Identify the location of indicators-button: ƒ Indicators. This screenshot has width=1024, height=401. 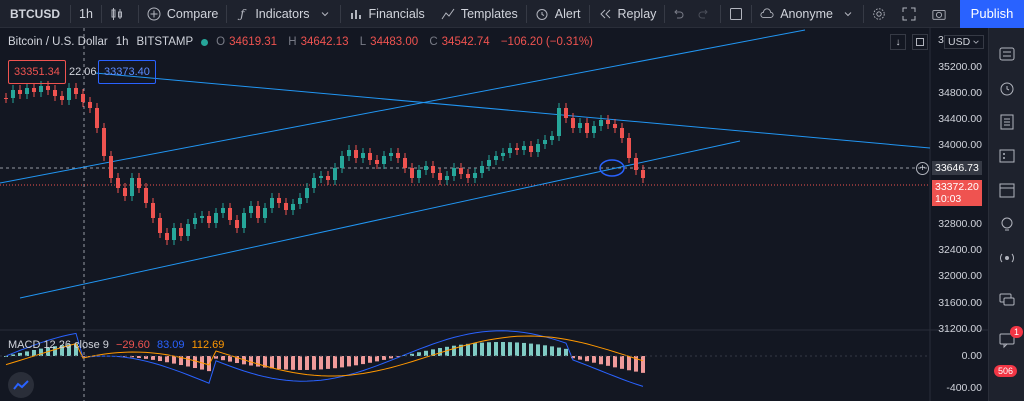
(283, 14).